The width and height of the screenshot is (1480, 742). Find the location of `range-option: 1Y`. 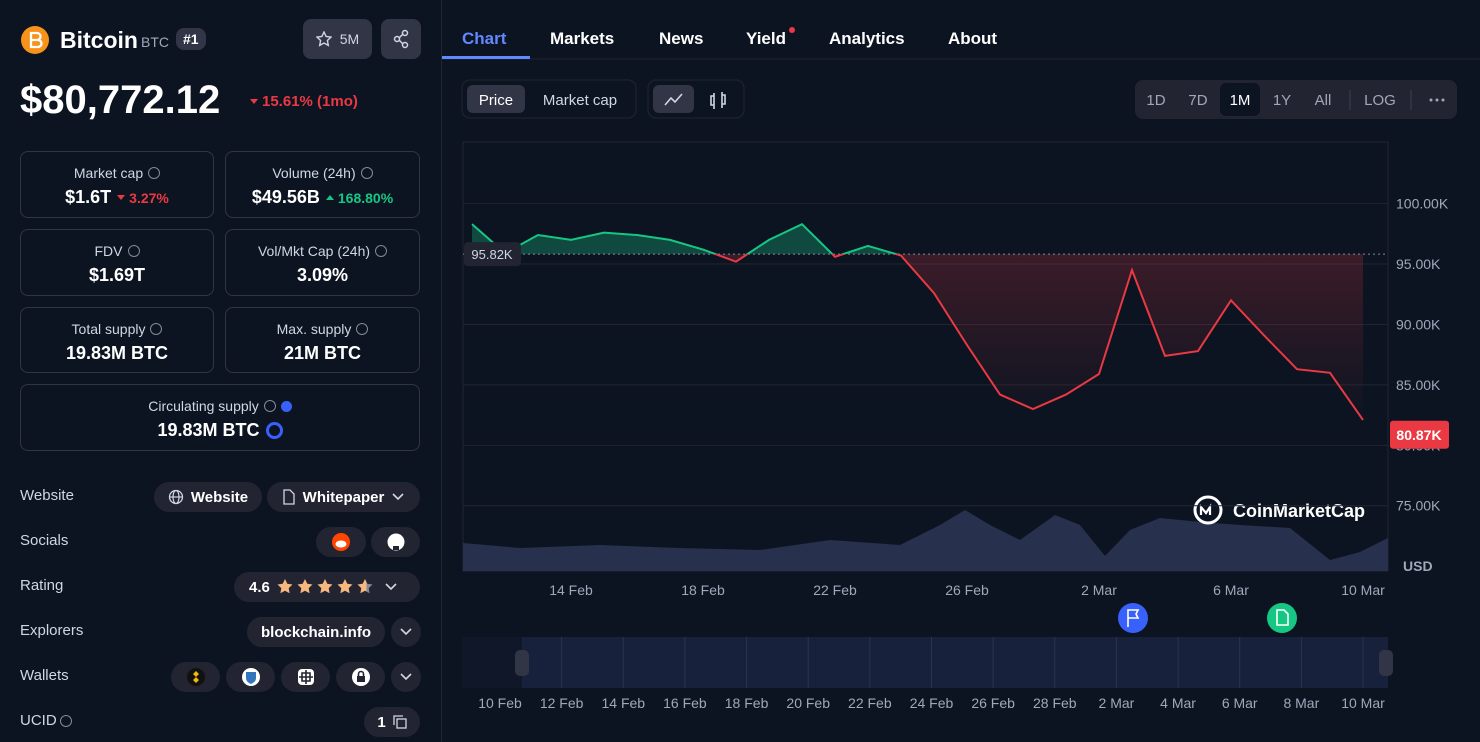

range-option: 1Y is located at coordinates (1282, 100).